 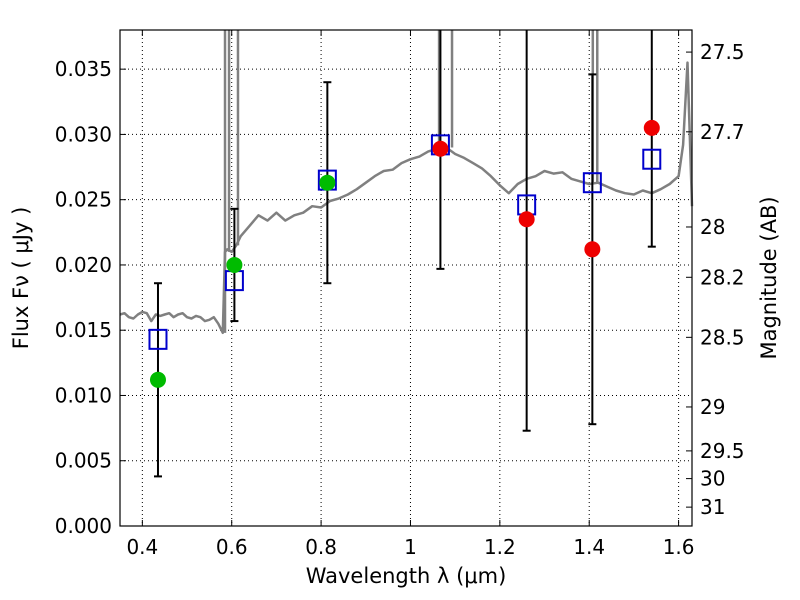 I want to click on right-tick-label: 27.5, so click(x=722, y=52).